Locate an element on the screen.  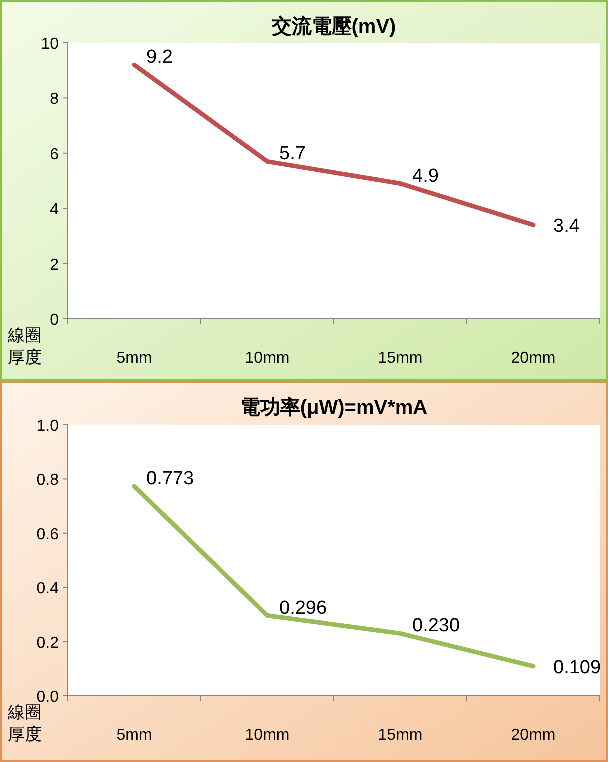
chart-title: 電功率(μW)=mV*mA is located at coordinates (334, 407).